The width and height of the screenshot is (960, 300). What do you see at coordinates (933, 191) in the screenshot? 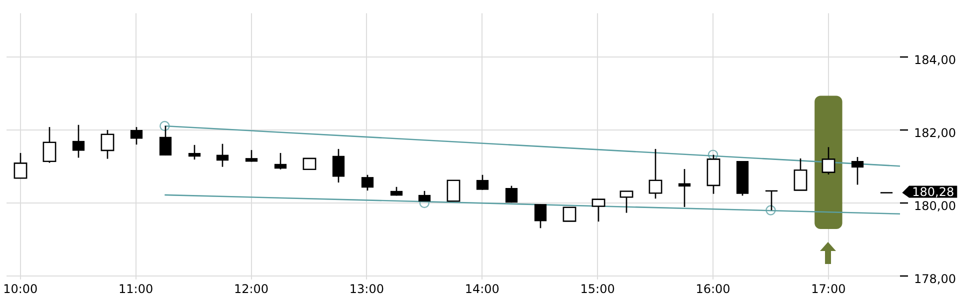
I see `annotation: 180,28` at bounding box center [933, 191].